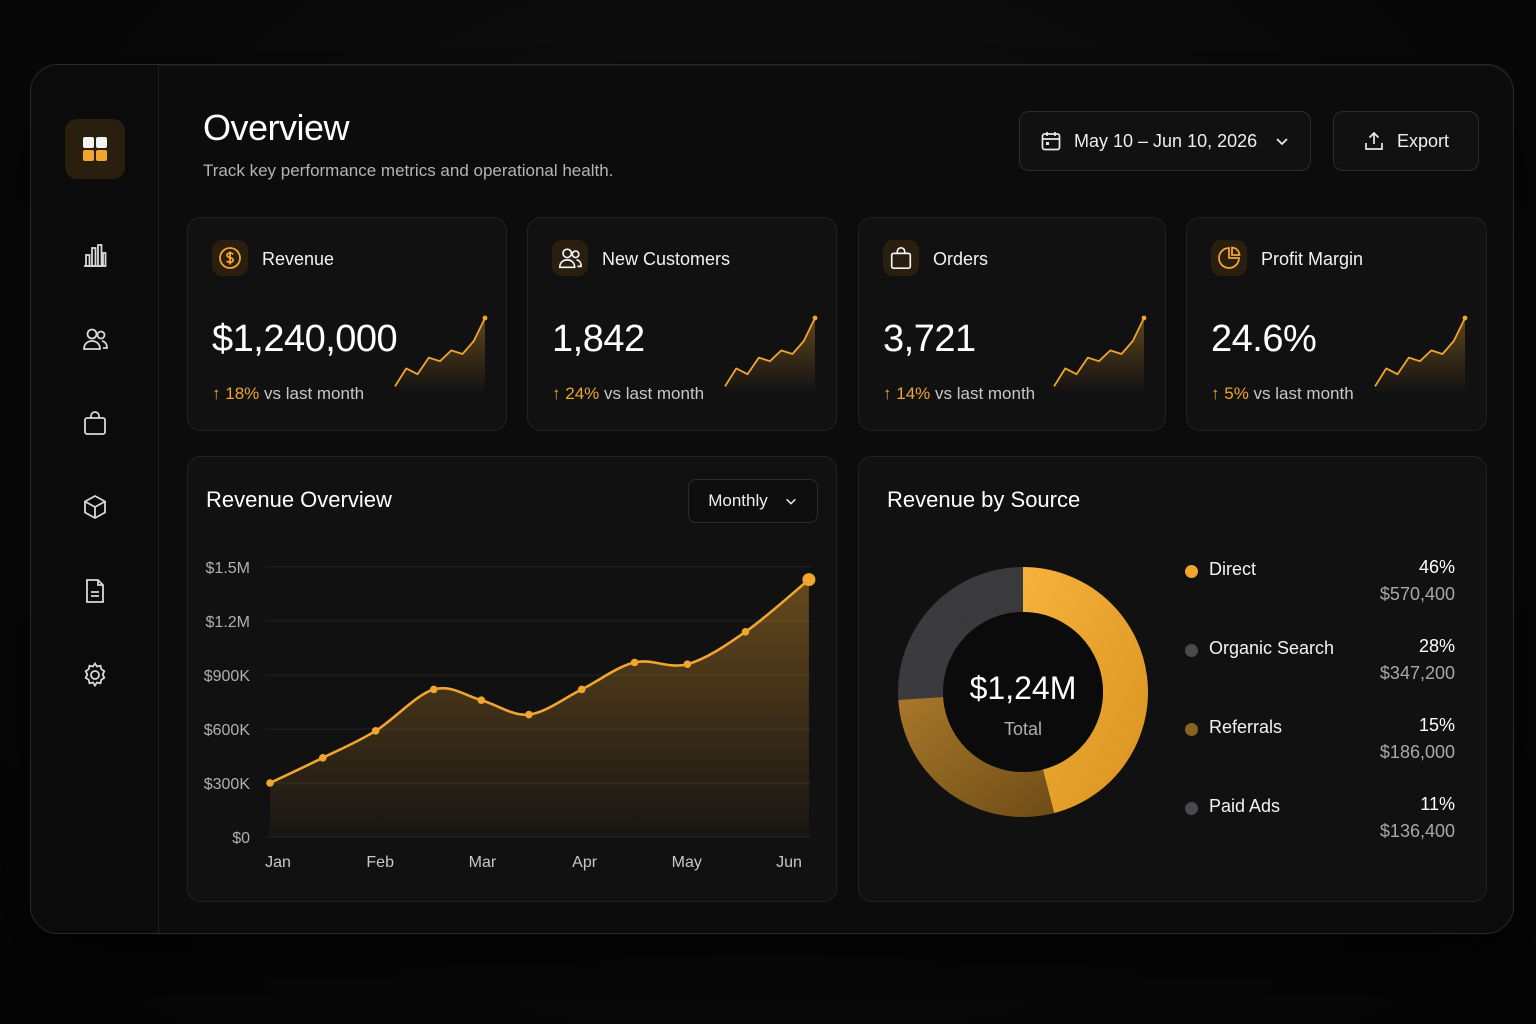 Image resolution: width=1536 pixels, height=1024 pixels. What do you see at coordinates (1051, 141) in the screenshot?
I see `calendar-icon` at bounding box center [1051, 141].